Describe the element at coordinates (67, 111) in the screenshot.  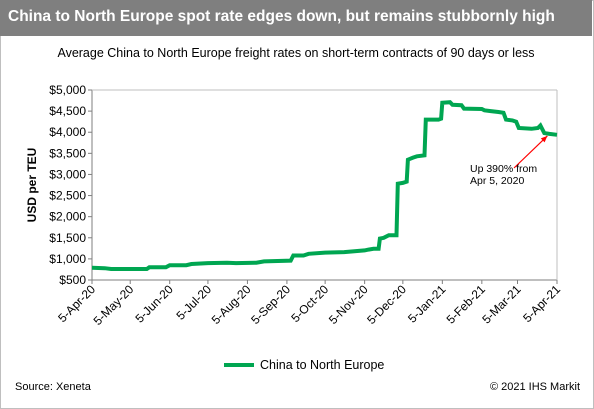
I see `y-tick-label: $4,500` at that location.